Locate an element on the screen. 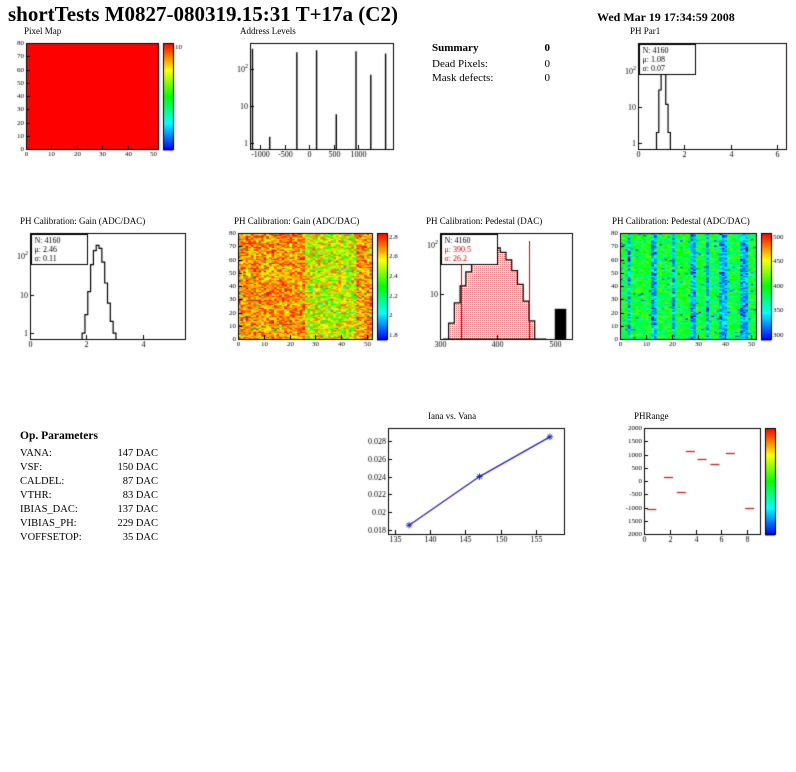 The height and width of the screenshot is (772, 796). op-parameter-label: VIBIAS_PH: is located at coordinates (48, 523).